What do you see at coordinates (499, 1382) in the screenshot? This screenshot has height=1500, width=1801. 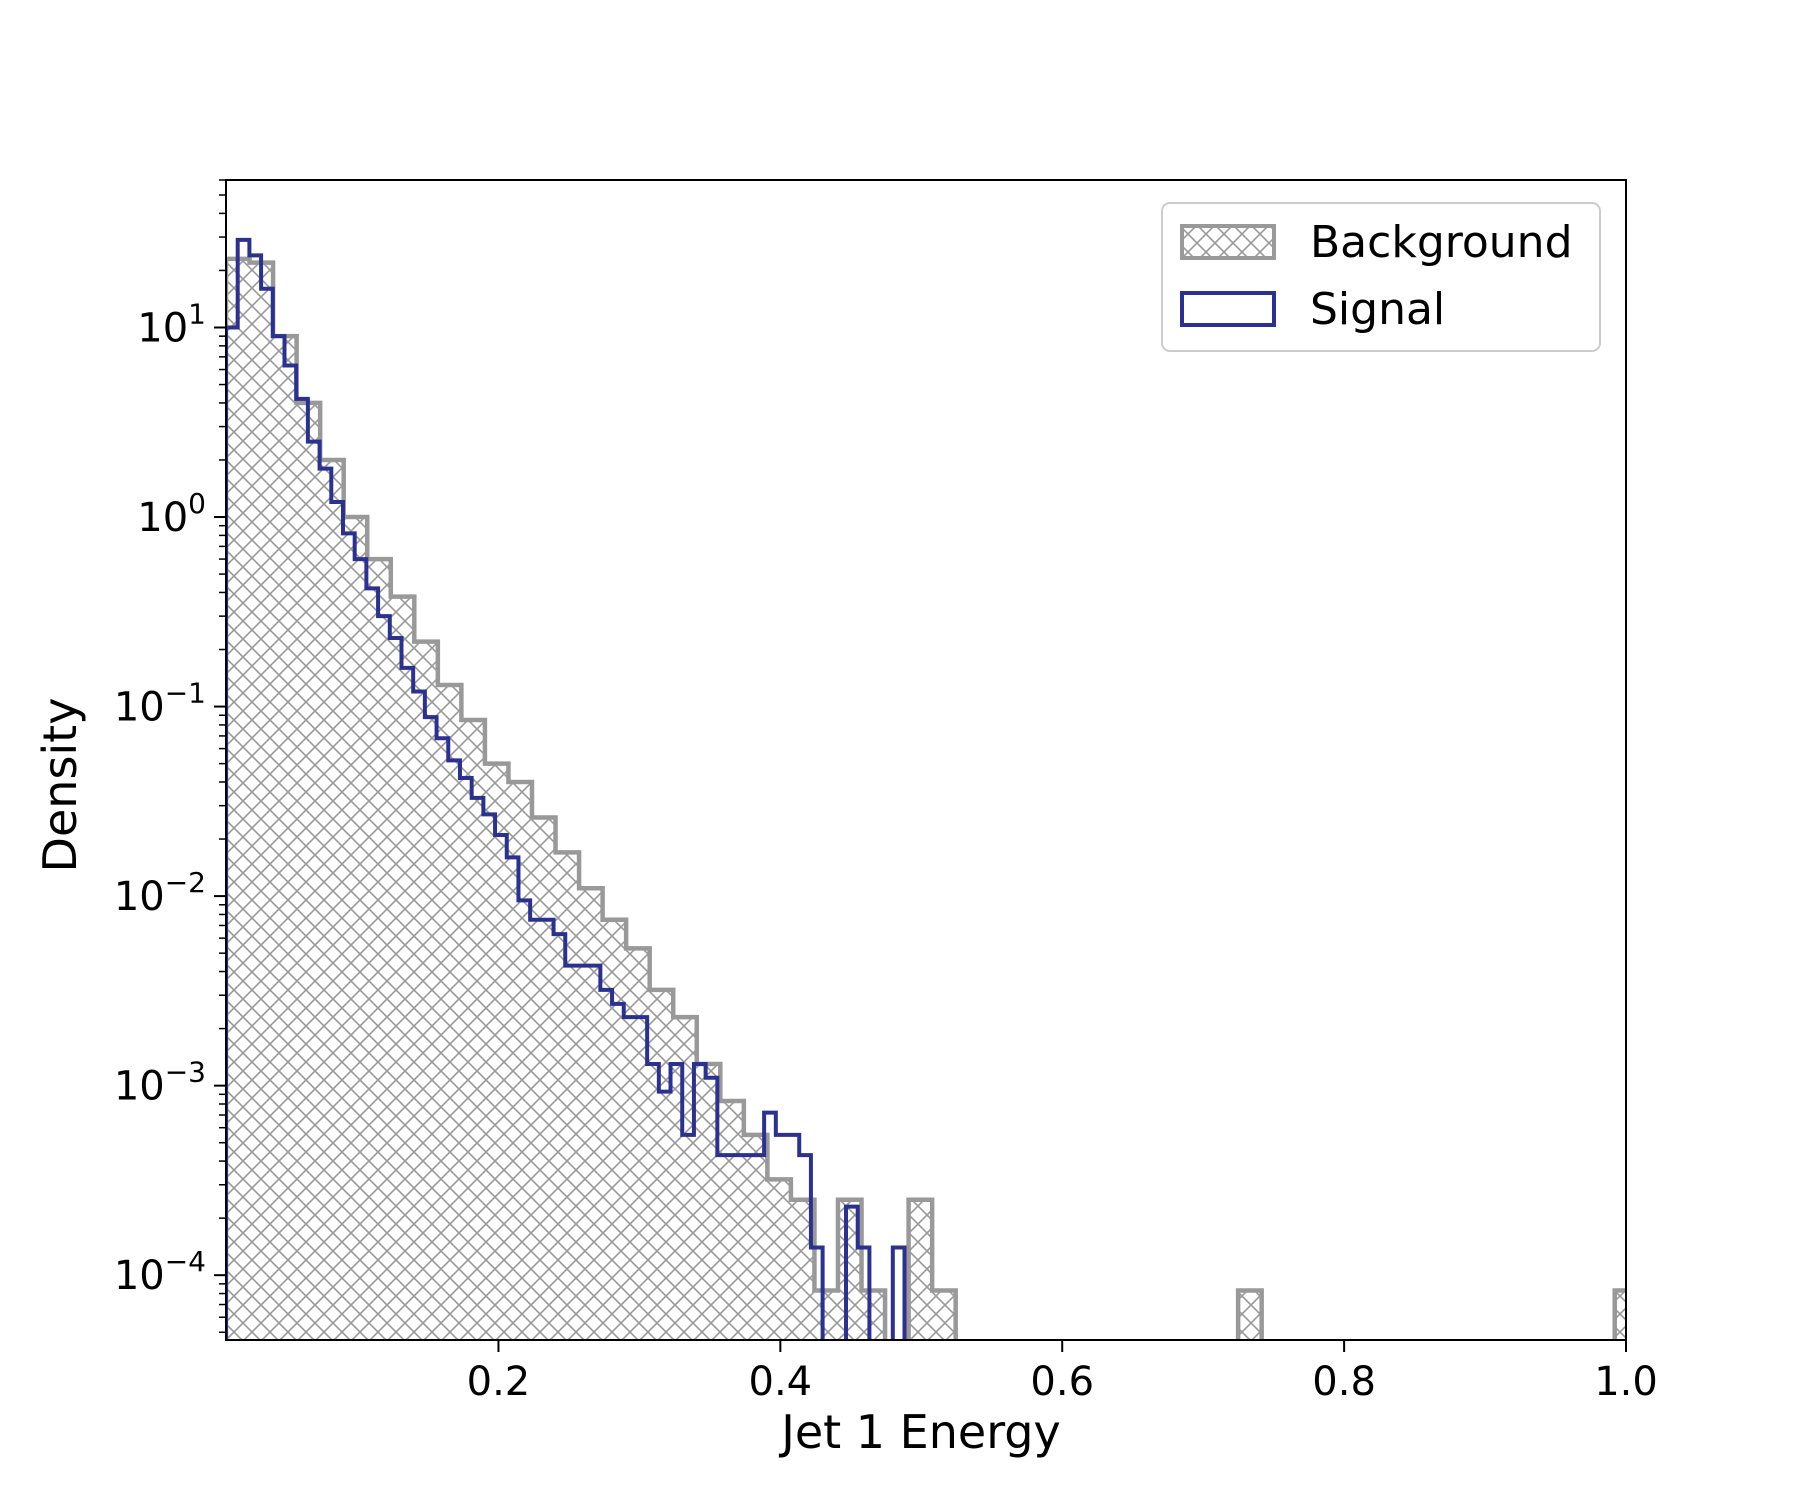 I see `x-tick-label: 0.2` at bounding box center [499, 1382].